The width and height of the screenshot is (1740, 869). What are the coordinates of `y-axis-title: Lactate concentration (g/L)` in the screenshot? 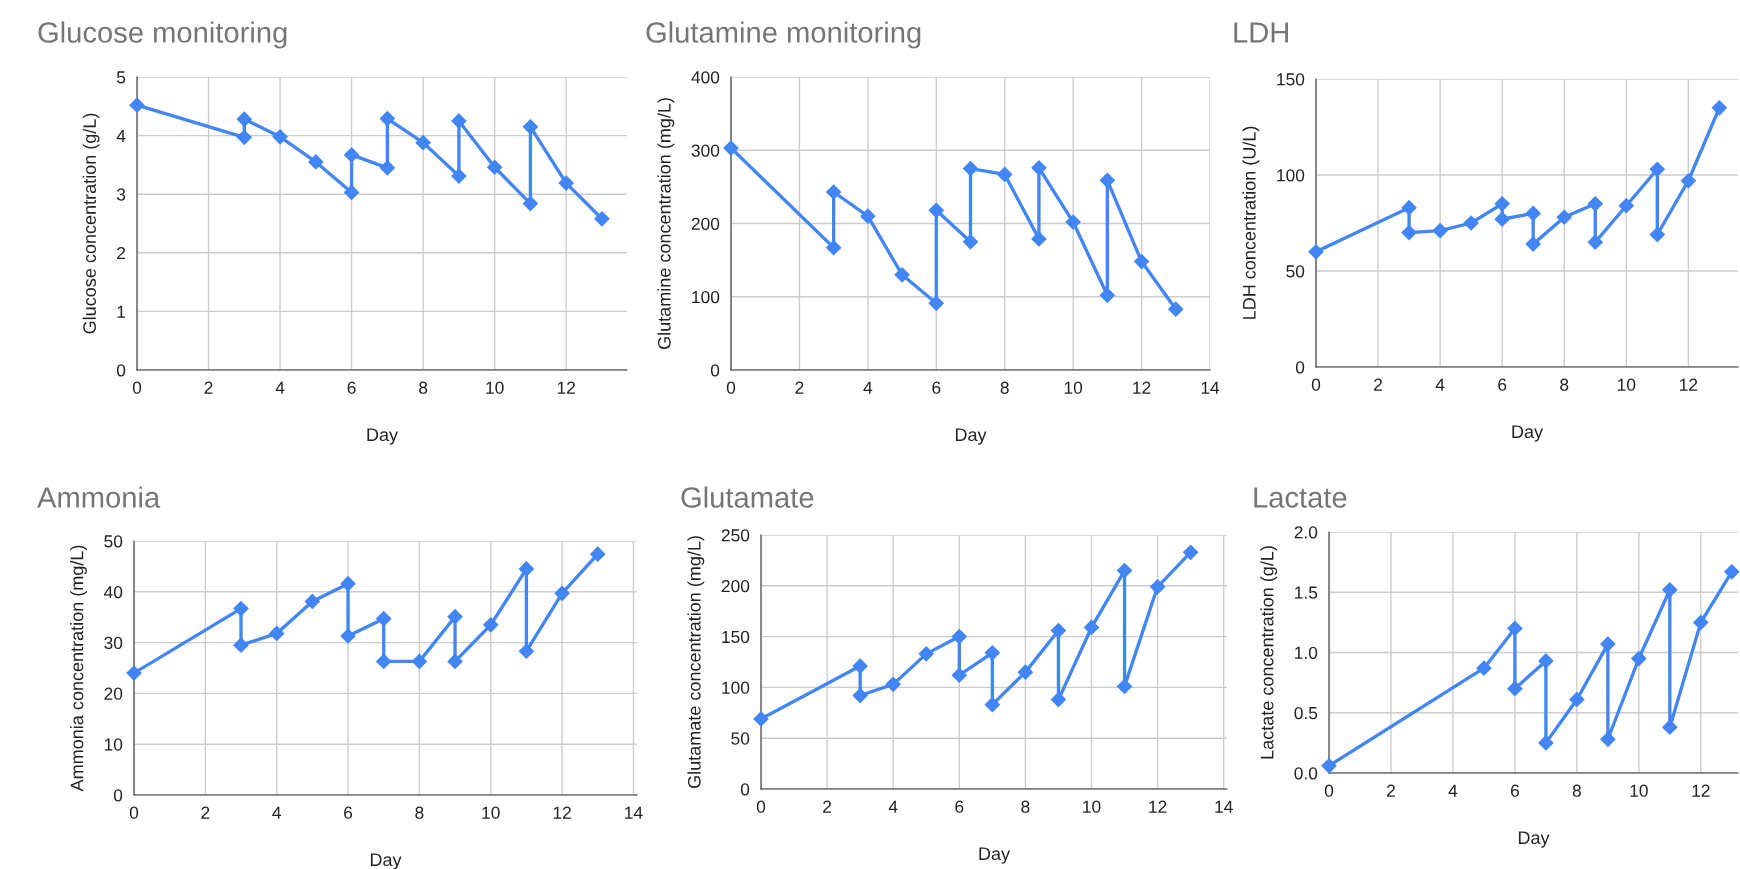 It's located at (1269, 652).